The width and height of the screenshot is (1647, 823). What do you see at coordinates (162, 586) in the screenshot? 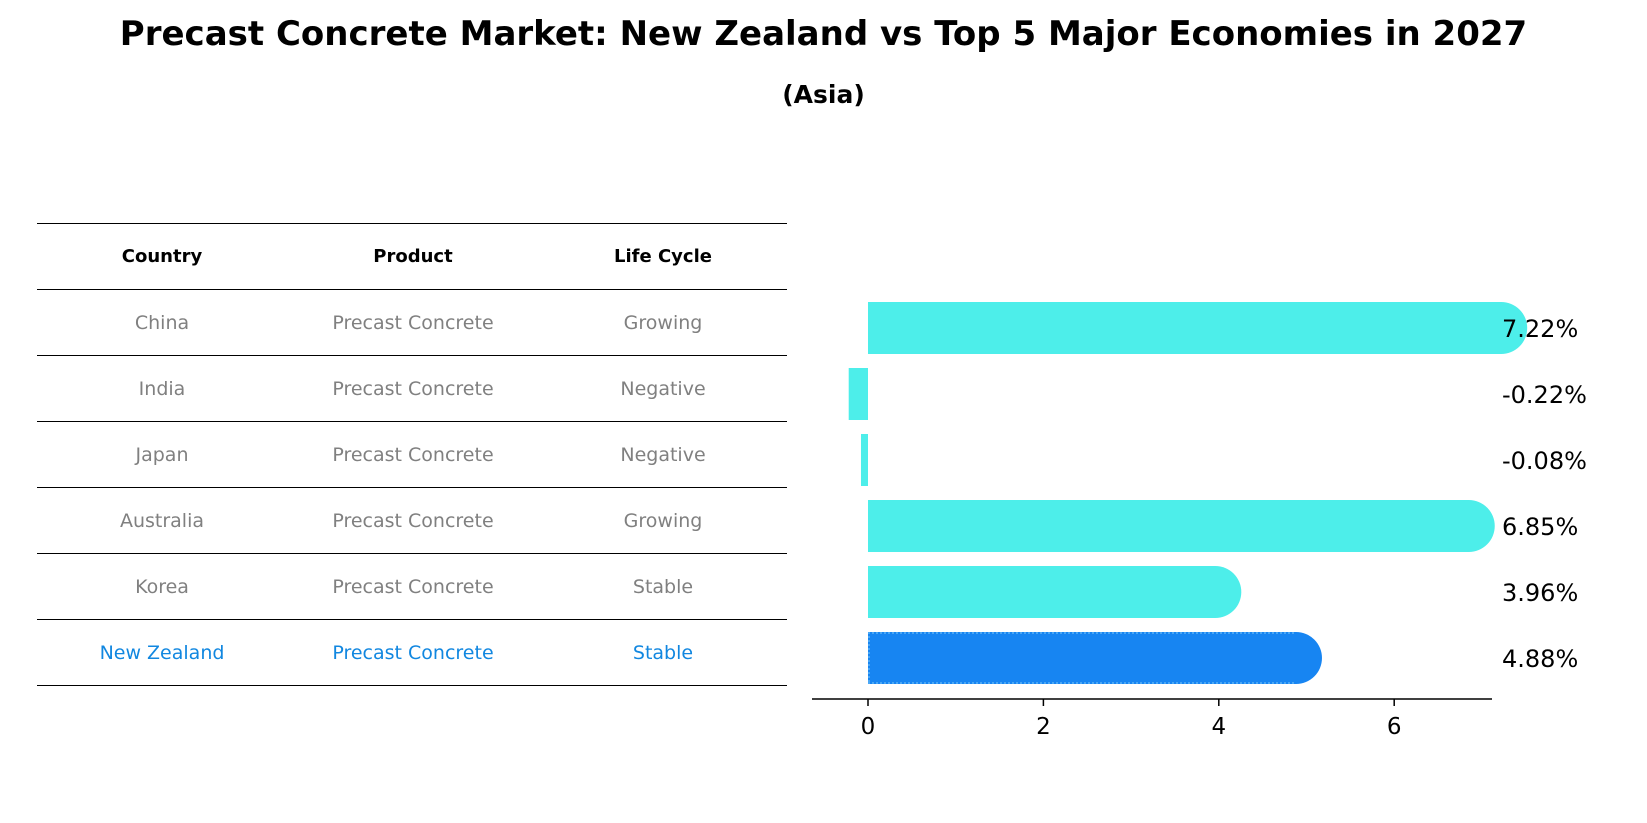
I see `country-cell: Korea` at bounding box center [162, 586].